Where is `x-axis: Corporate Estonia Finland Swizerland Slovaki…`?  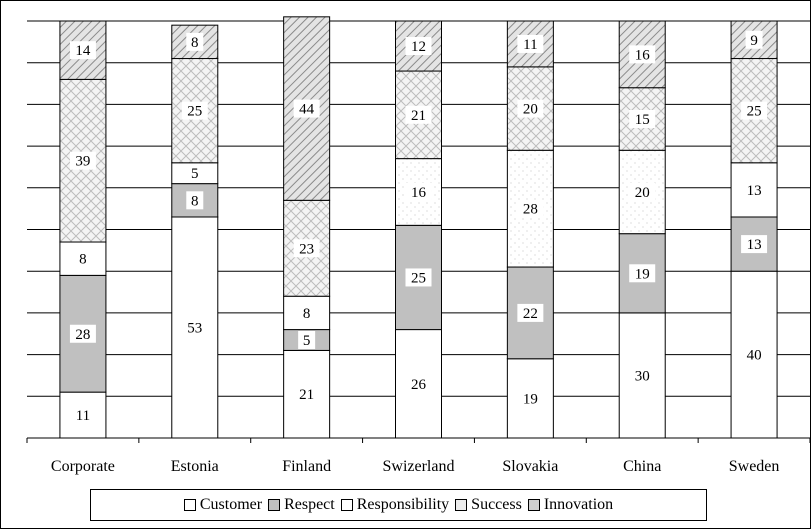
x-axis: Corporate Estonia Finland Swizerland Slovaki… is located at coordinates (418, 456).